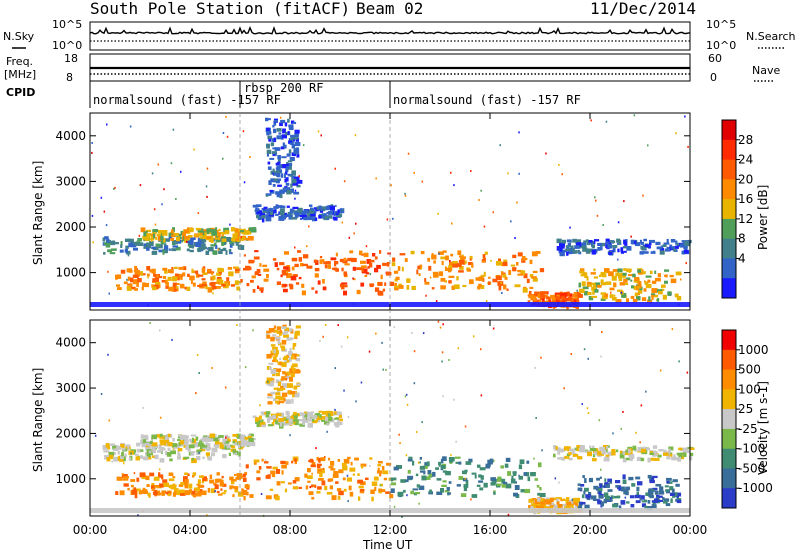 The image size is (800, 554). What do you see at coordinates (729, 169) in the screenshot?
I see `colorbar-segment` at bounding box center [729, 169].